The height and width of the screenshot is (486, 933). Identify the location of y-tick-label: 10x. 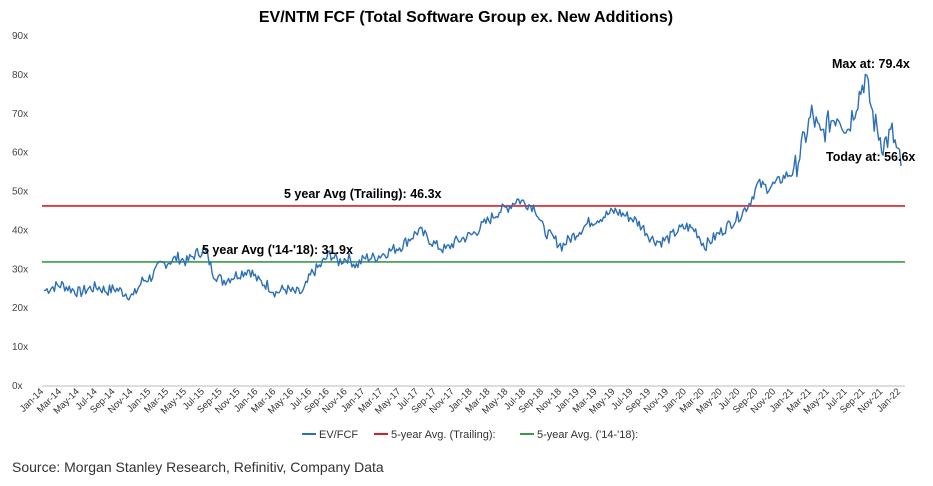
(20, 347).